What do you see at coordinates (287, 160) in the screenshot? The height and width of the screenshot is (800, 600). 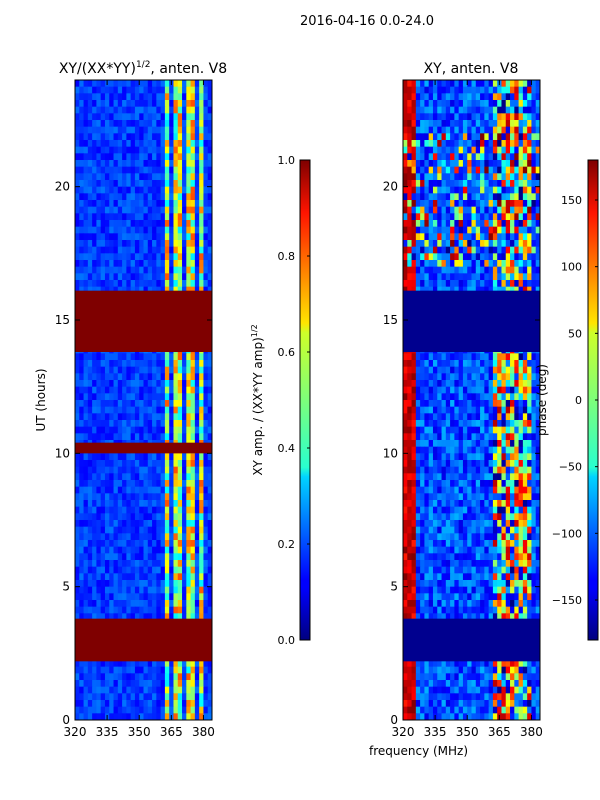 I see `colorbar-tick-label: 1.0` at bounding box center [287, 160].